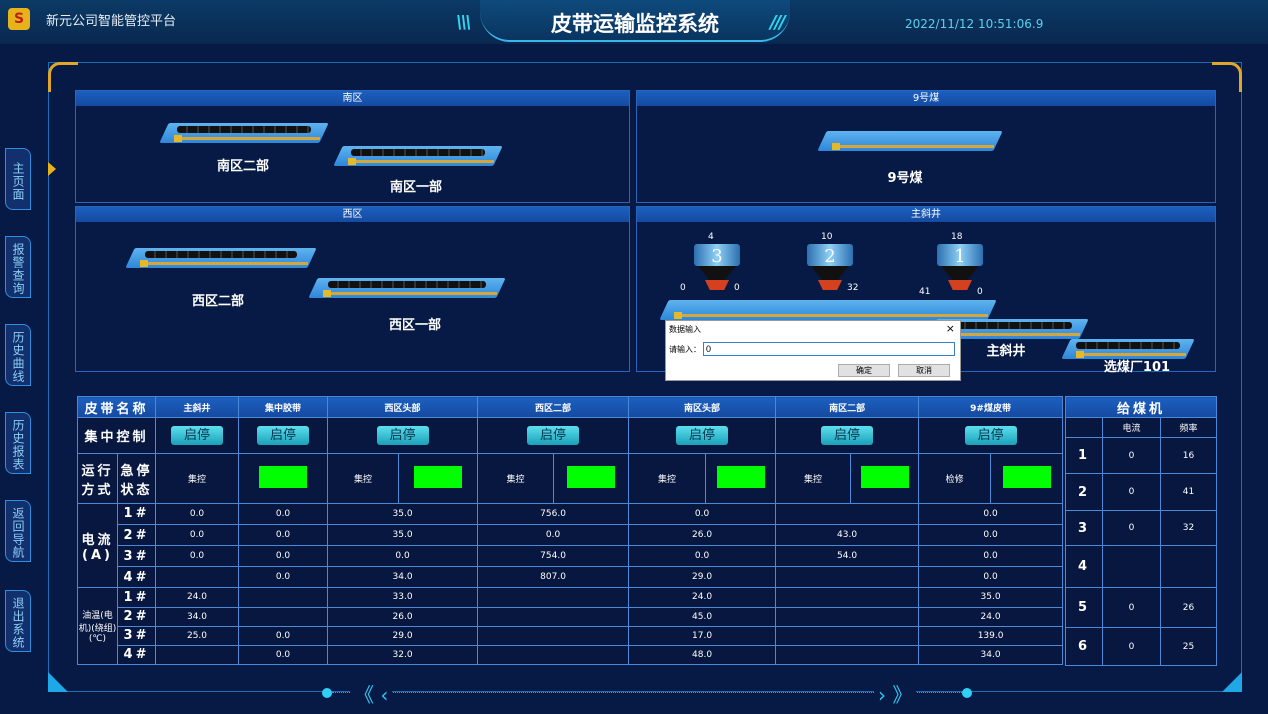  What do you see at coordinates (847, 556) in the screenshot?
I see `current-value: 54.0` at bounding box center [847, 556].